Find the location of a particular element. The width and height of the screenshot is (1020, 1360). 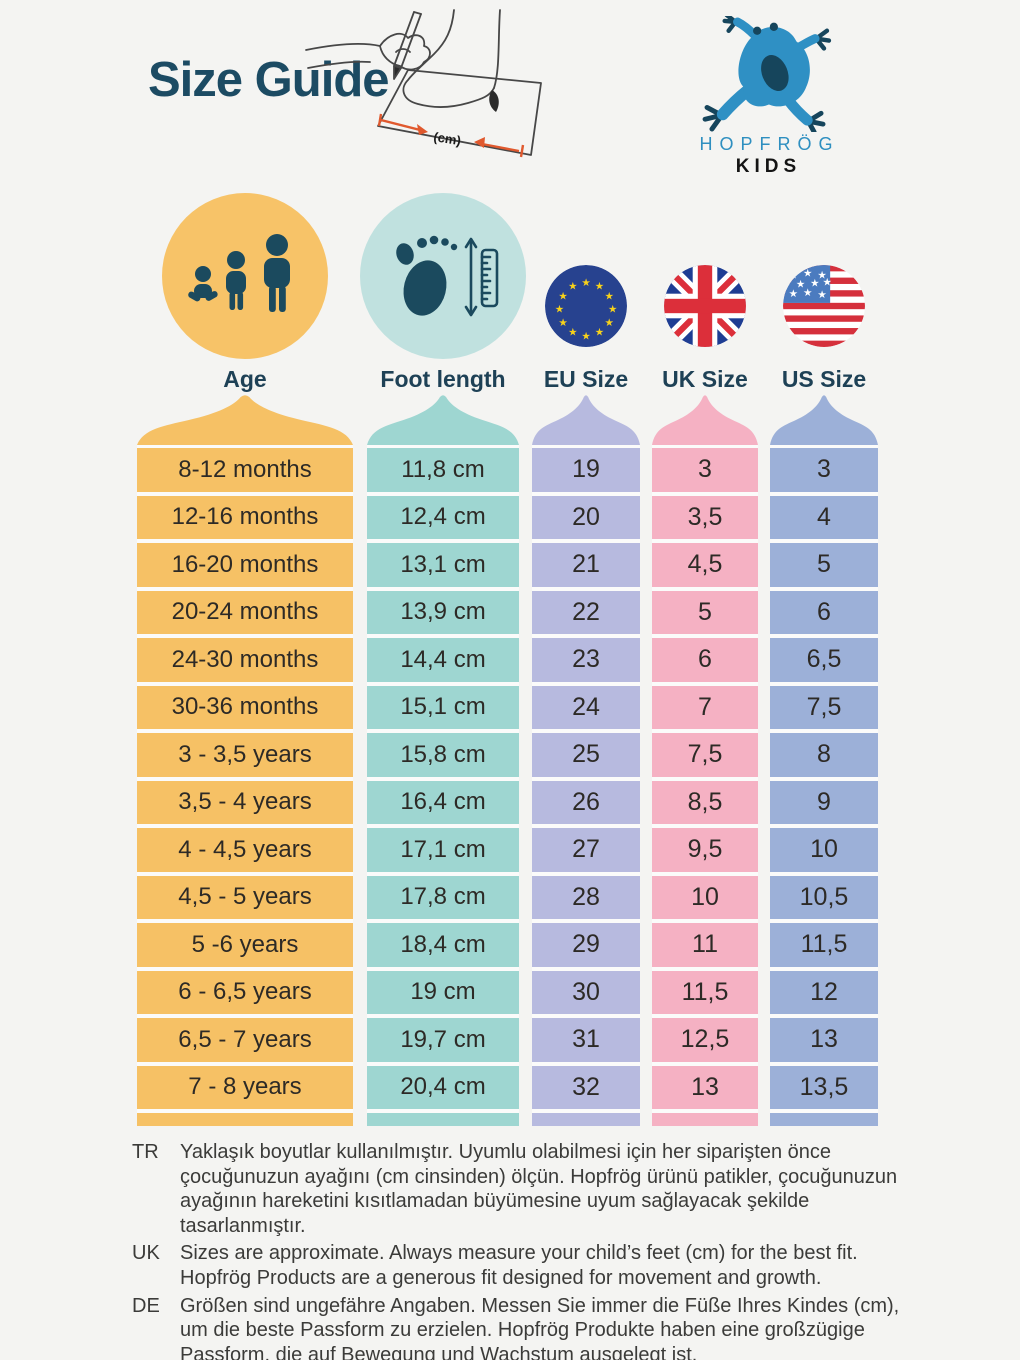

pencil-icon is located at coordinates (407, 45).